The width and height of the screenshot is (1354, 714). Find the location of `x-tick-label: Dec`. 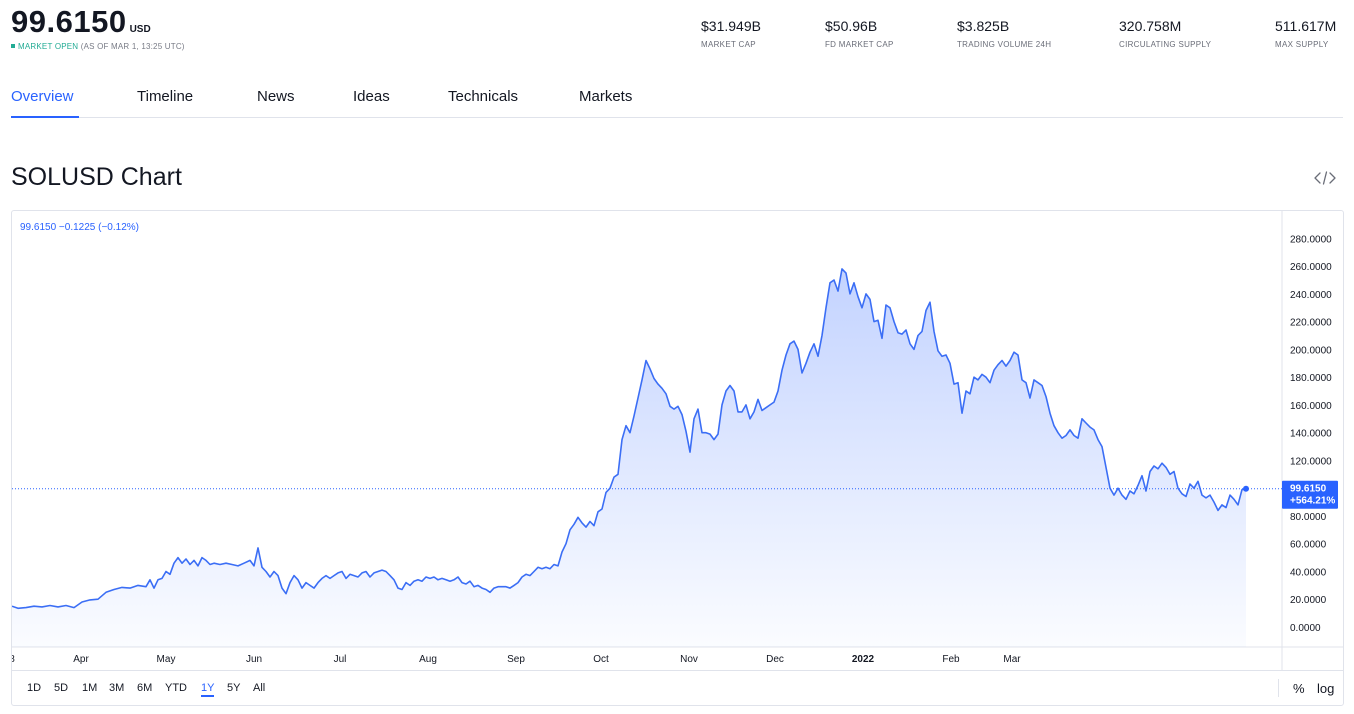

x-tick-label: Dec is located at coordinates (775, 659).